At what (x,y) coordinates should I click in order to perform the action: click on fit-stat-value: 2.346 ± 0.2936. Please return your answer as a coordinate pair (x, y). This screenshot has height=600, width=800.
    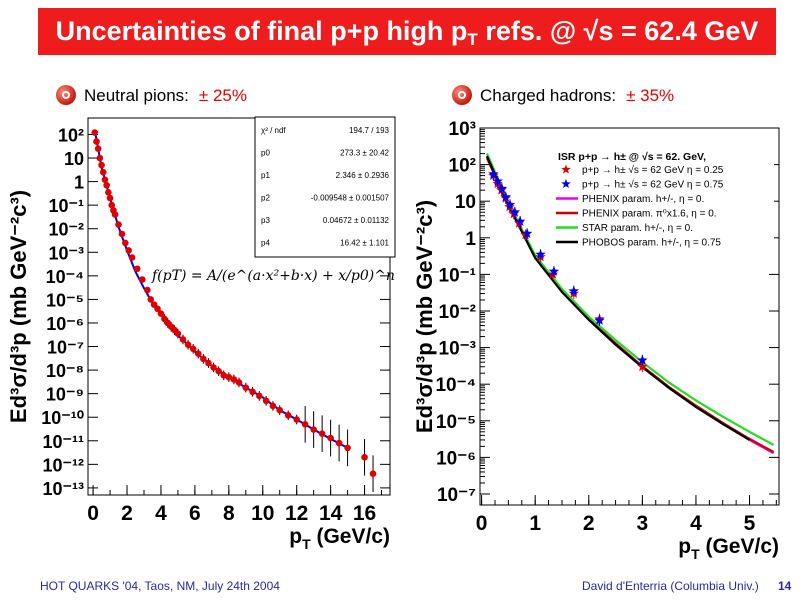
    Looking at the image, I should click on (363, 175).